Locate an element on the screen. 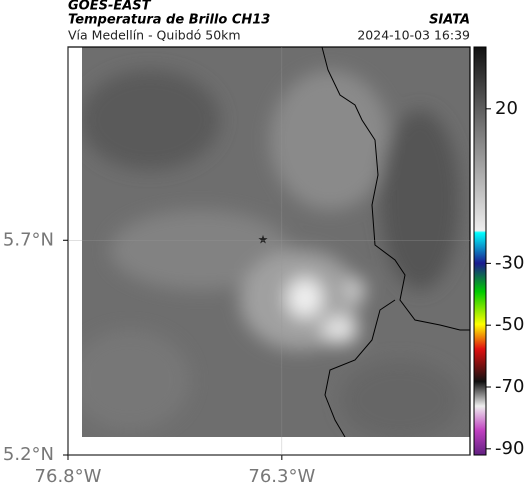 The height and width of the screenshot is (491, 526). y-tick-label: 5.2°N is located at coordinates (28, 454).